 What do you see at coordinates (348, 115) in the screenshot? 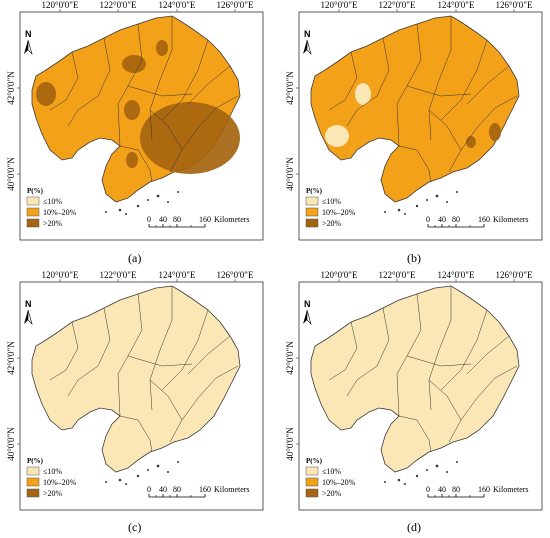
I see `low-patch` at bounding box center [348, 115].